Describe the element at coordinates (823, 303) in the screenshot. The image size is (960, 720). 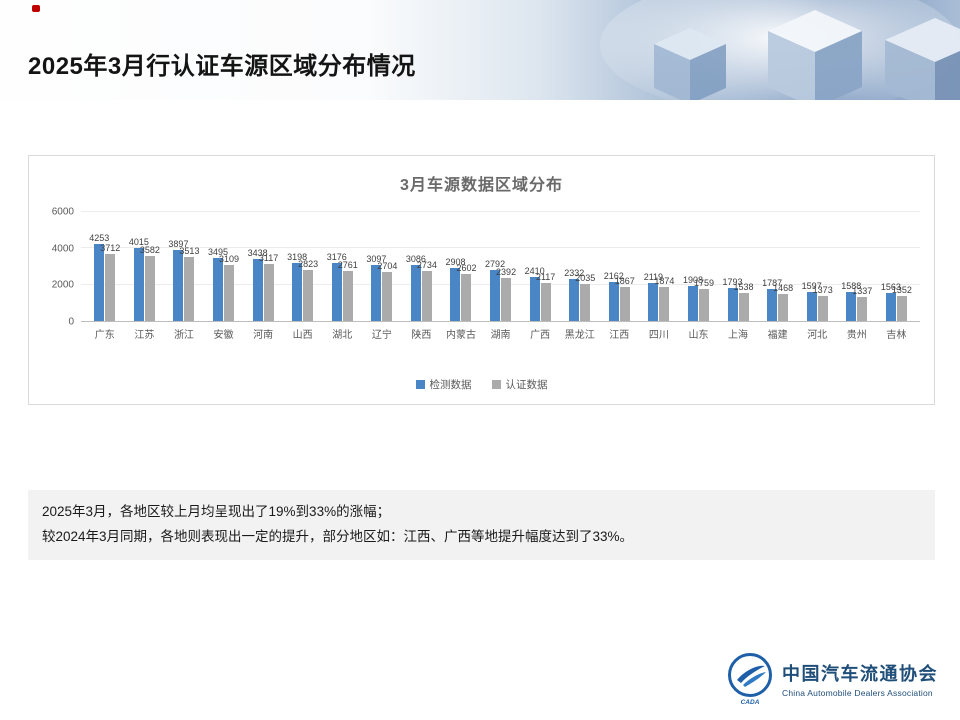
I see `bar-认证数据: 1373` at that location.